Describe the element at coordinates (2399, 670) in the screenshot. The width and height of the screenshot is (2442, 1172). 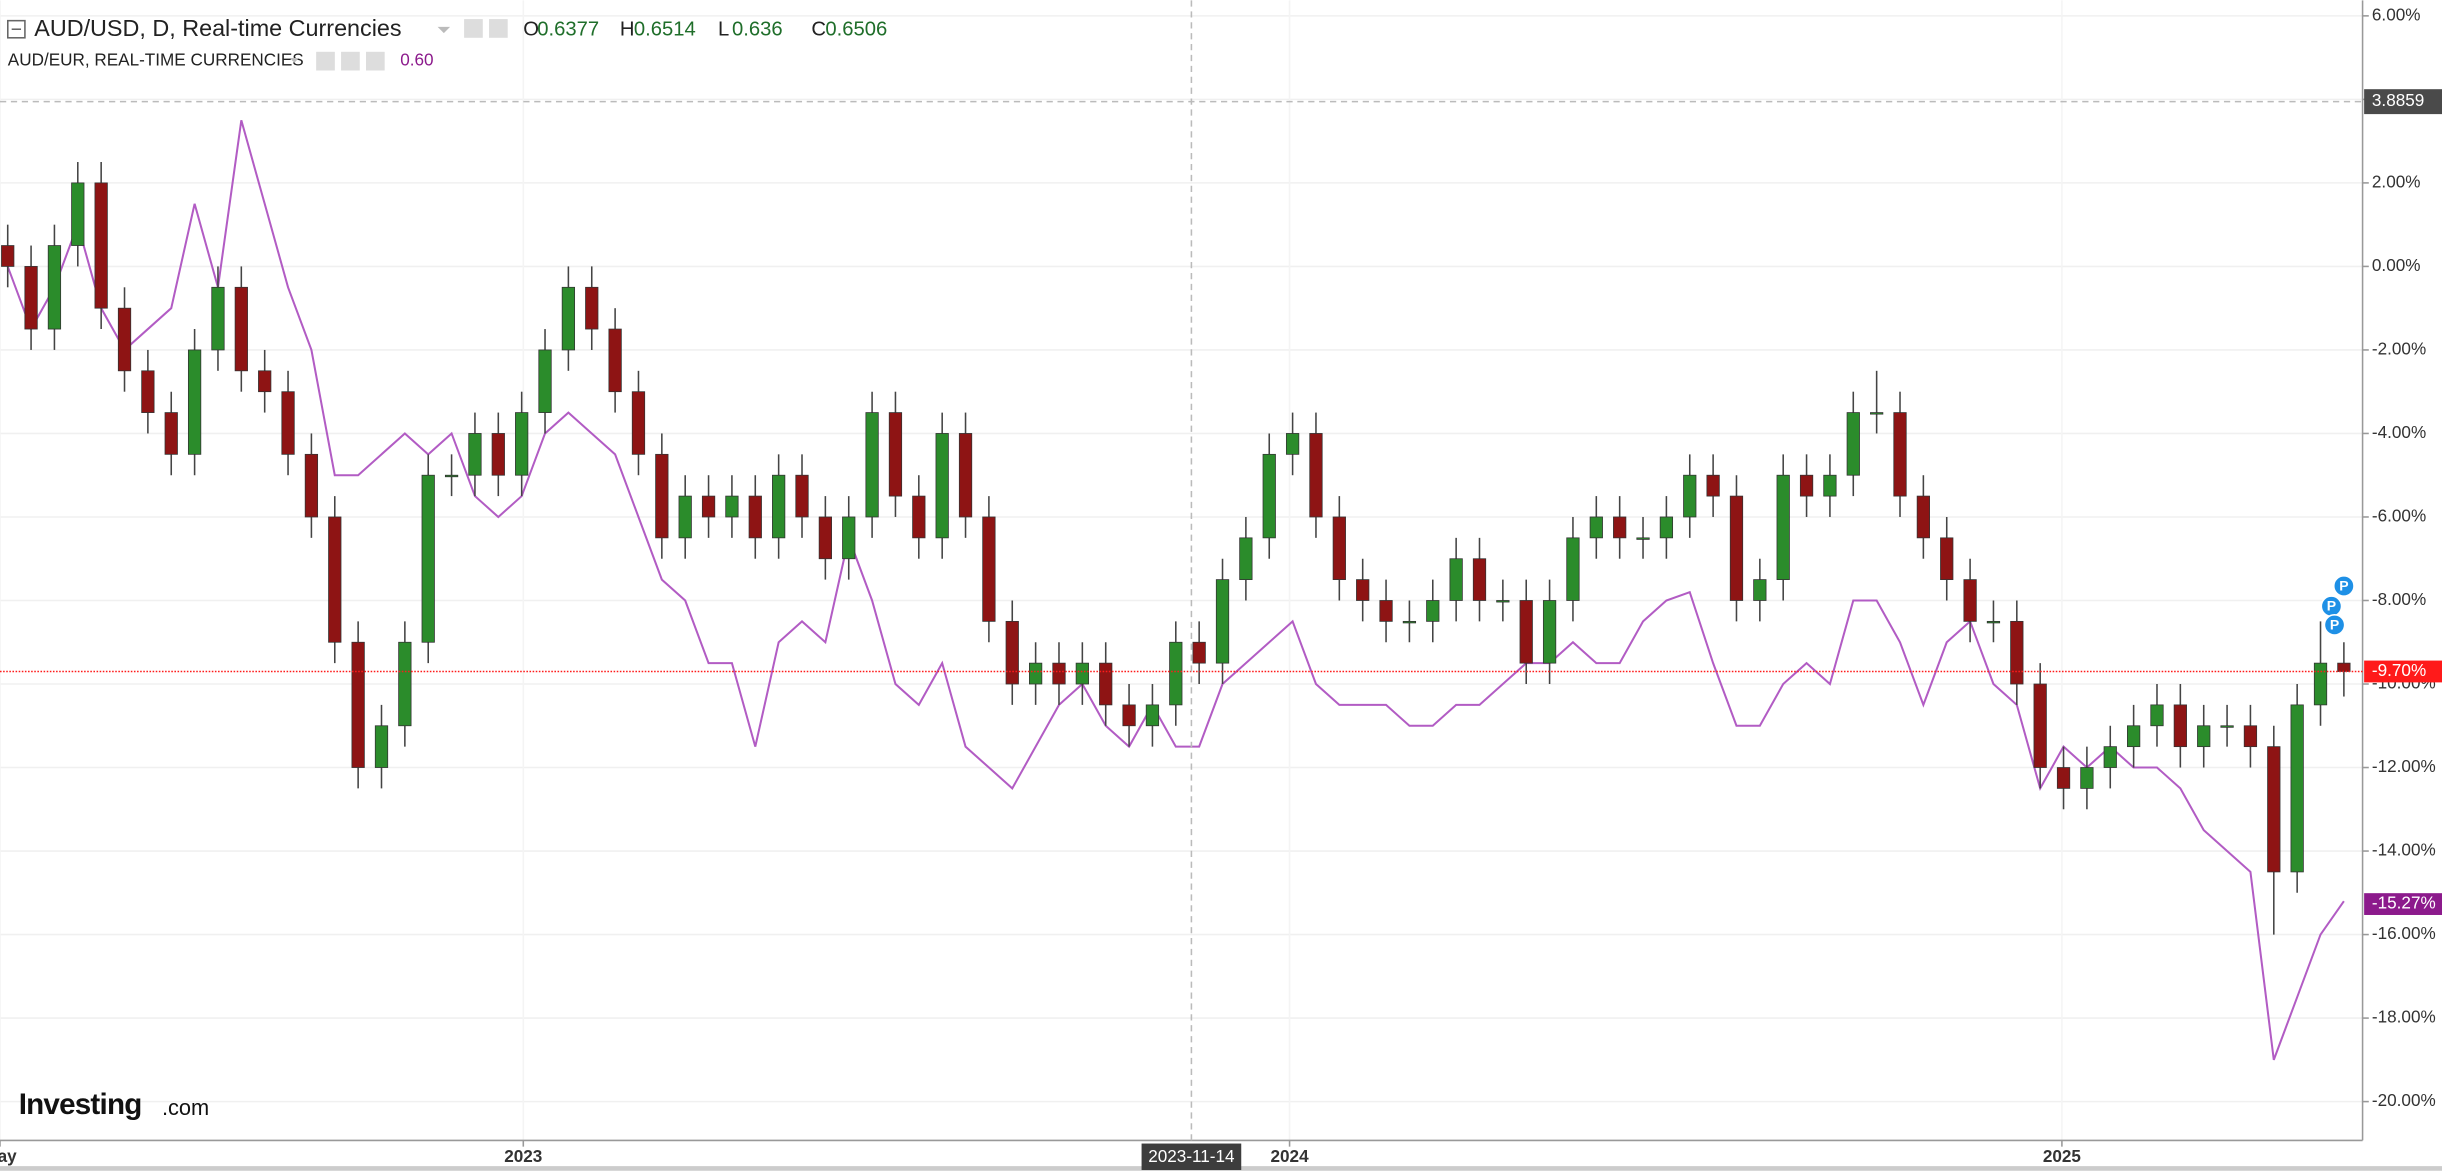
I see `last-value-label: -9.70%` at that location.